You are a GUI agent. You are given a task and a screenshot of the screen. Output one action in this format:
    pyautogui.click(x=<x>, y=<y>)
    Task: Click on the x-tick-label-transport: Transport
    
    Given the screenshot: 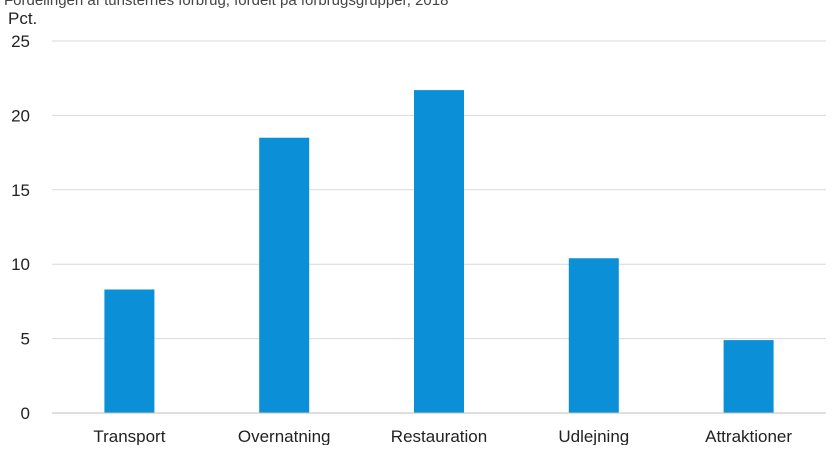 What is the action you would take?
    pyautogui.click(x=129, y=436)
    